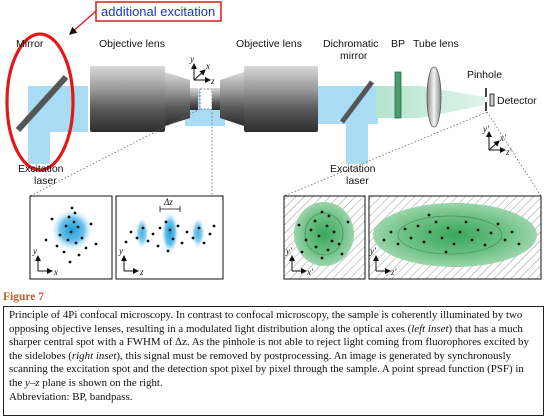 This screenshot has width=546, height=416. Describe the element at coordinates (168, 202) in the screenshot. I see `delta-z-label: Δz` at that location.